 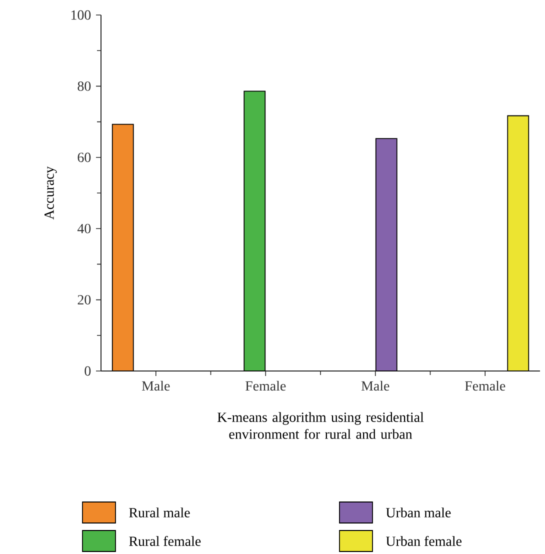 What do you see at coordinates (165, 541) in the screenshot?
I see `legend-label: Rural female` at bounding box center [165, 541].